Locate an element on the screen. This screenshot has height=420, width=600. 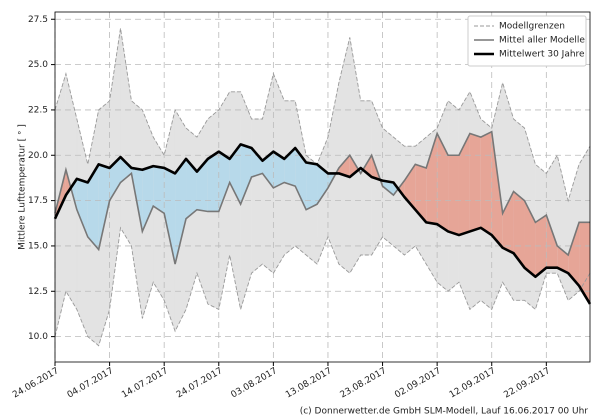
legend-box is located at coordinates (527, 41).